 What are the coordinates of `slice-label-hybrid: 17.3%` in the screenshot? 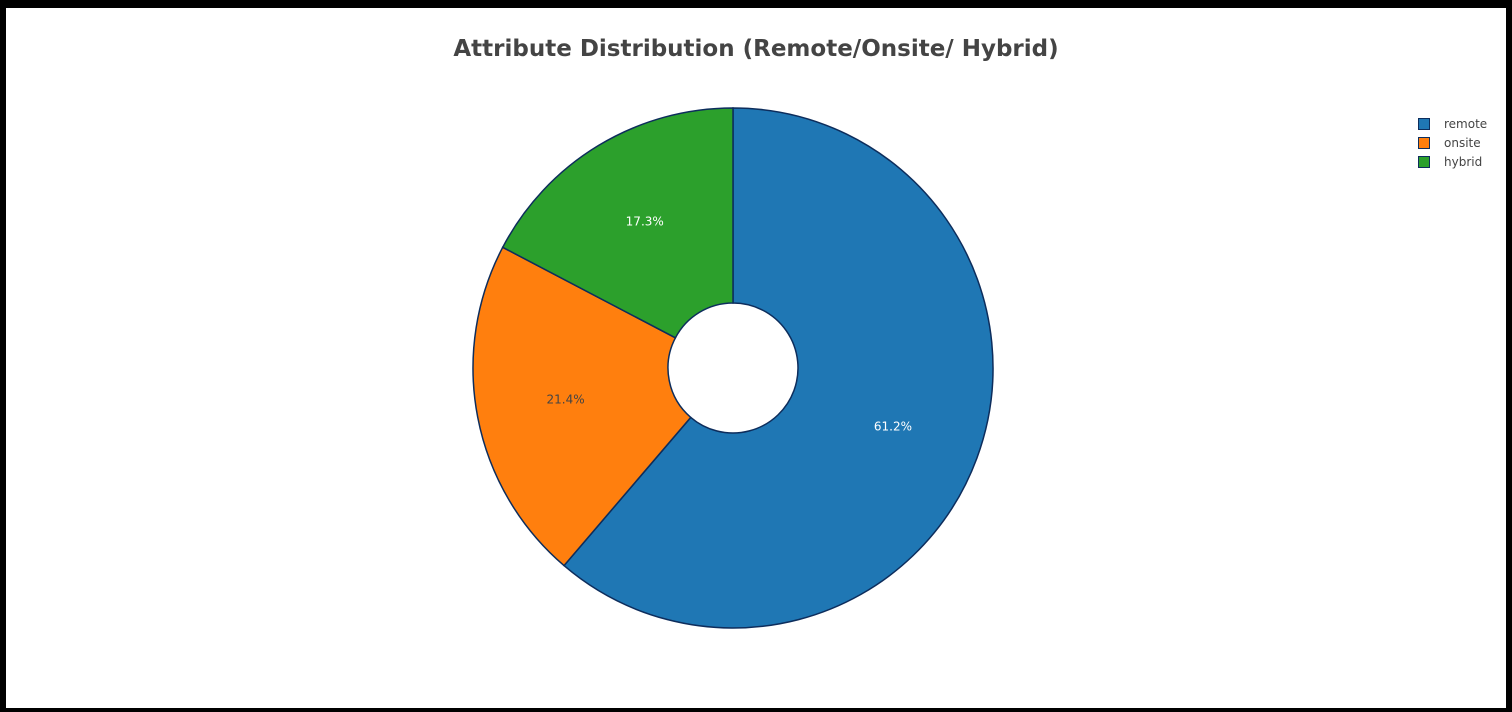 It's located at (645, 222).